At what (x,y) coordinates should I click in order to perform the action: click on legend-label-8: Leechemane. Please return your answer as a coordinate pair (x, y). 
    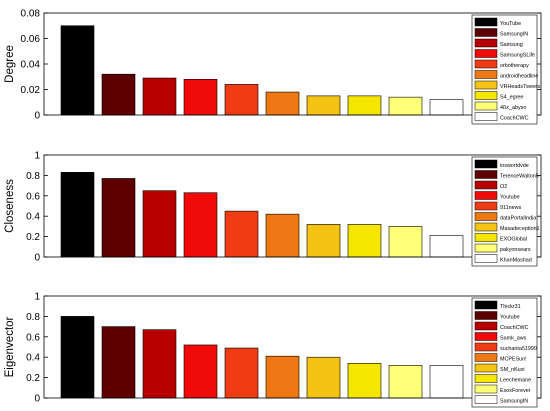
    Looking at the image, I should click on (515, 380).